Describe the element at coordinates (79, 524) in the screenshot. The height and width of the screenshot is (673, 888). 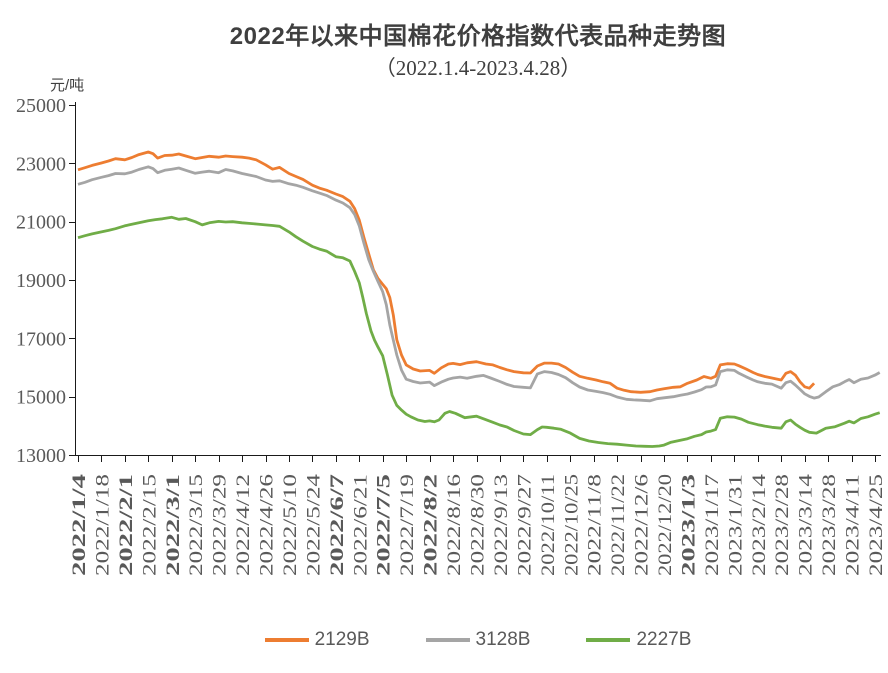
I see `x-tick-label: 2022/1/4` at that location.